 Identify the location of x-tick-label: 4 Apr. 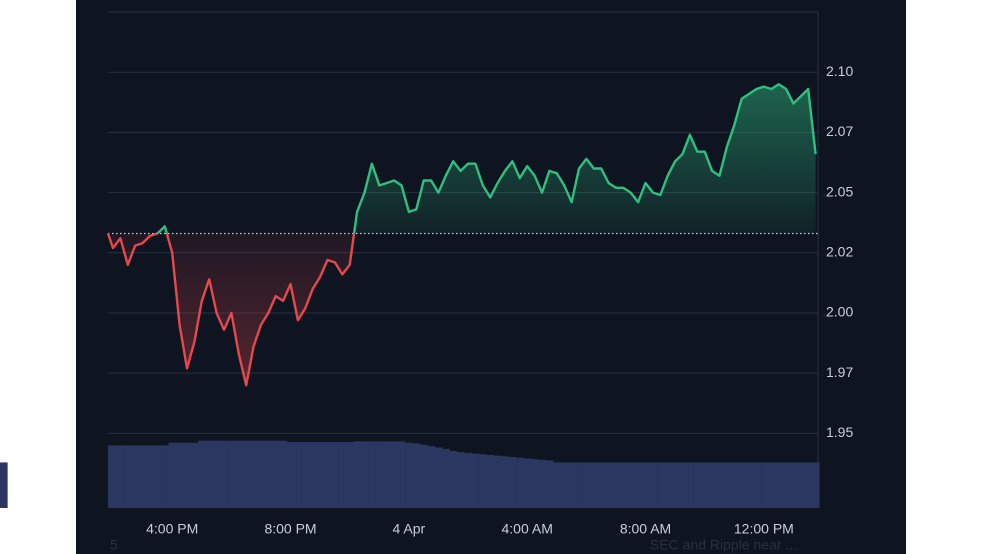
(409, 529).